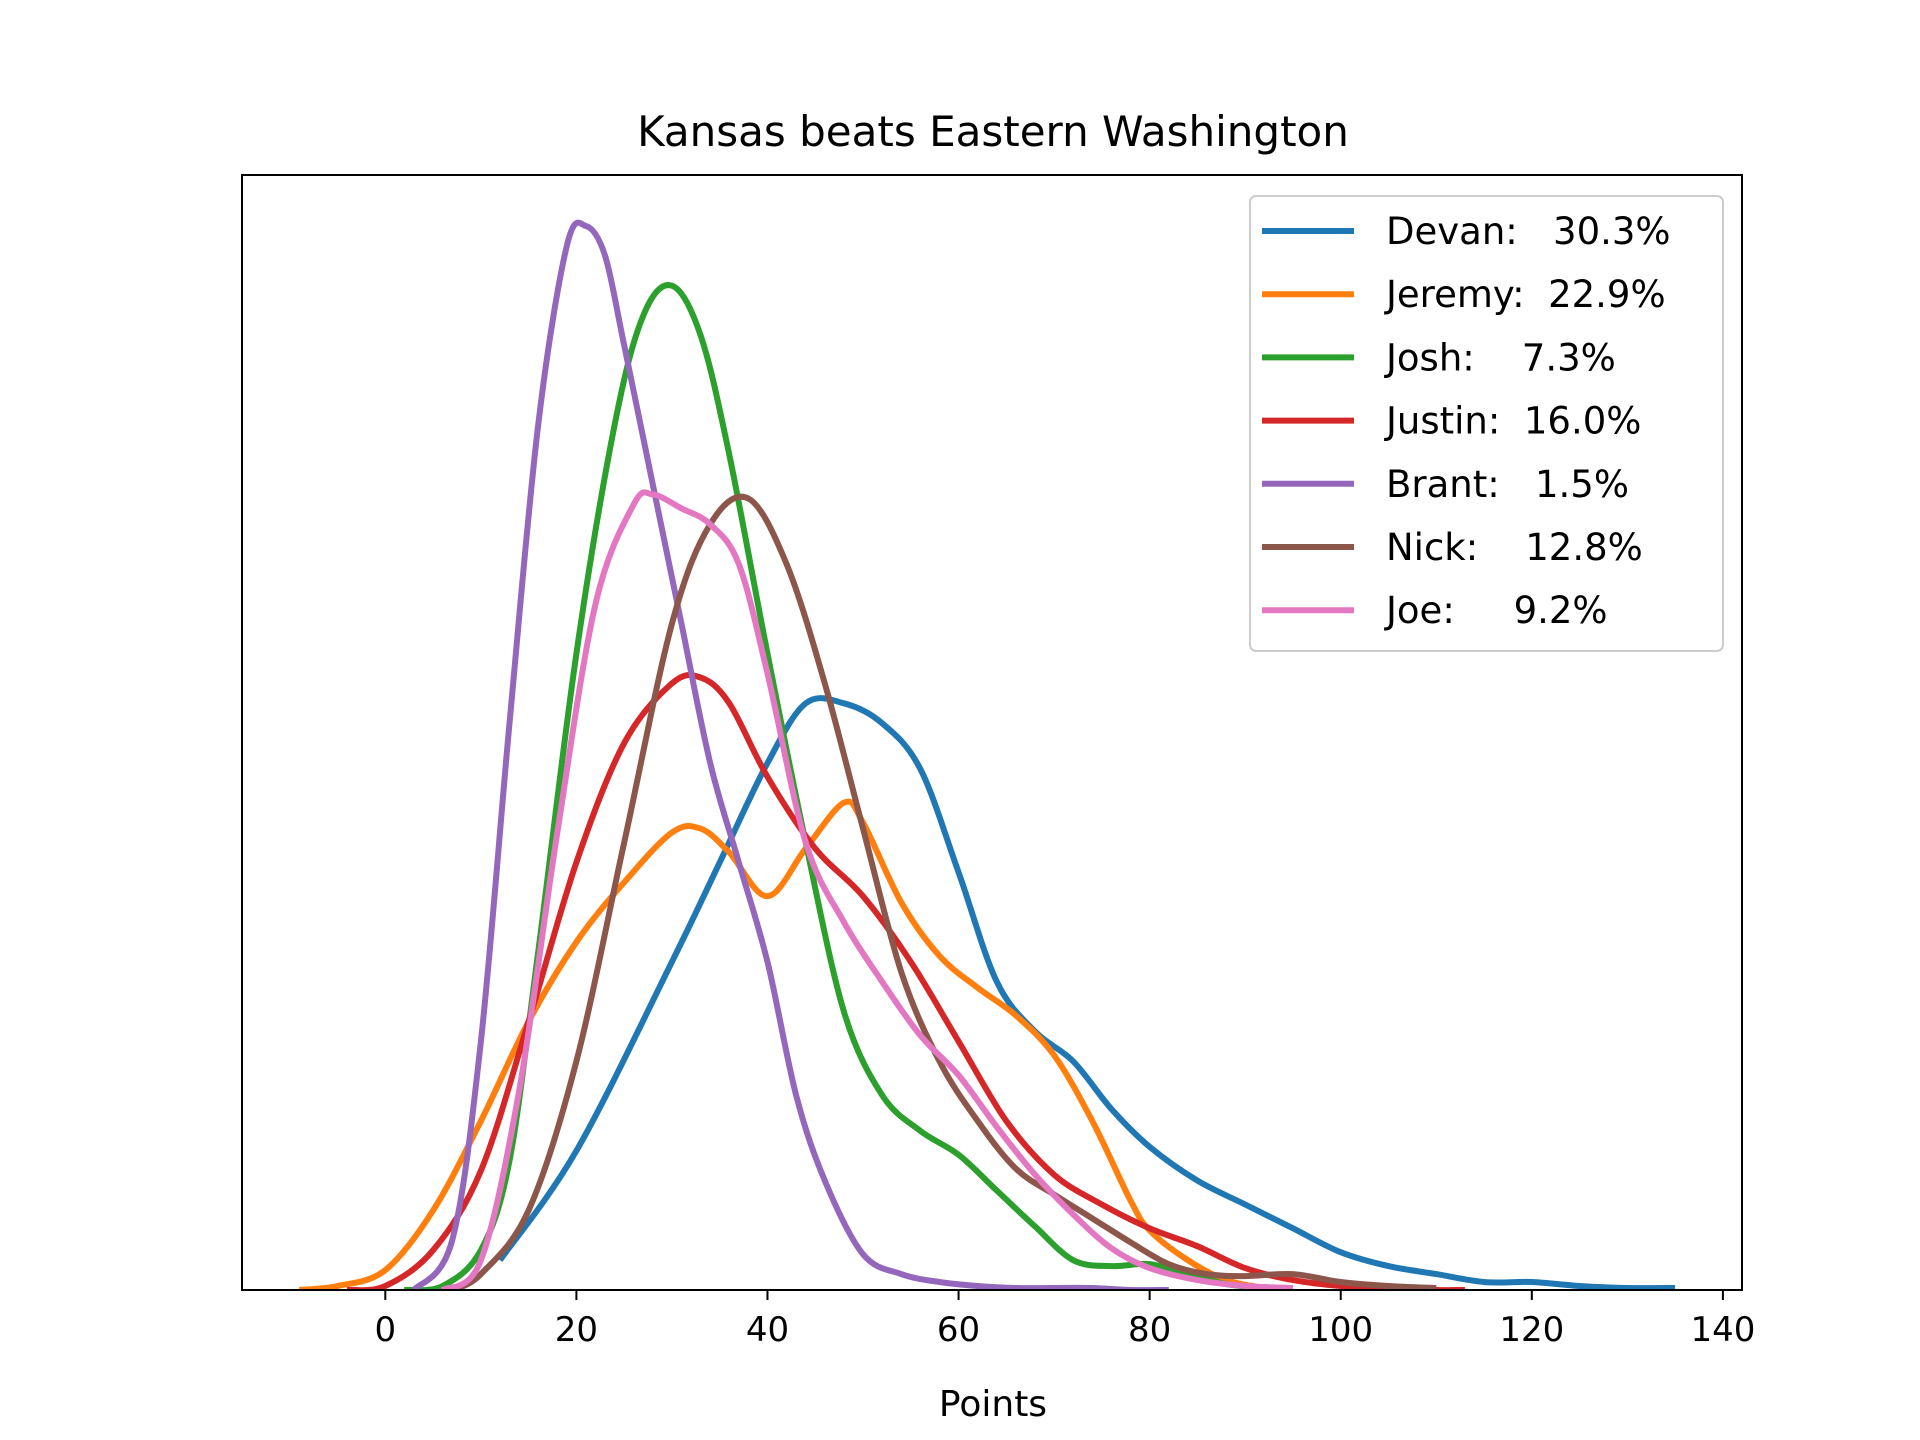  I want to click on legend-item: Devan: 30.3%, so click(1466, 231).